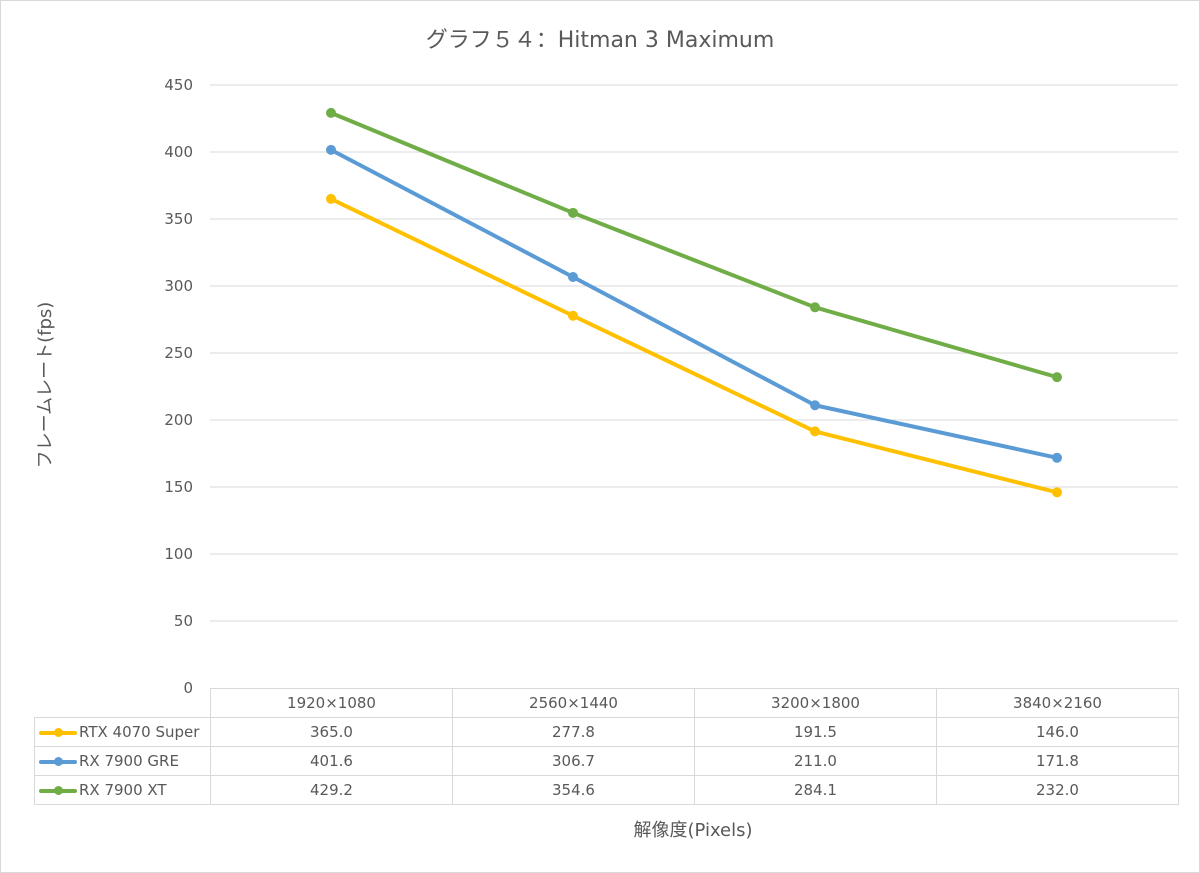  Describe the element at coordinates (693, 830) in the screenshot. I see `x-axis-label: 解像度(Pixels)` at that location.